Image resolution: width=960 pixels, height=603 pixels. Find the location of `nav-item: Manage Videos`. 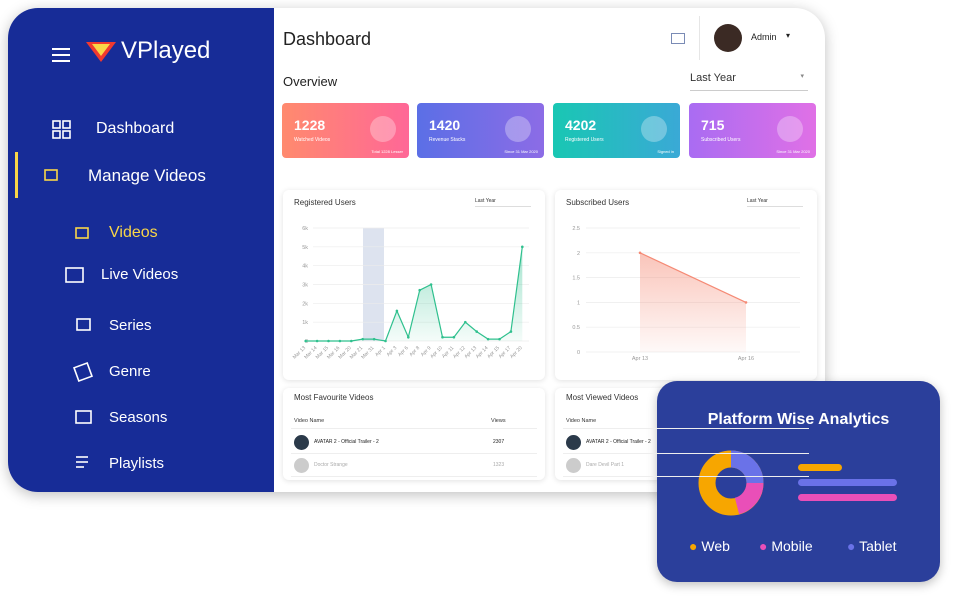

nav-item: Manage Videos is located at coordinates (147, 175).